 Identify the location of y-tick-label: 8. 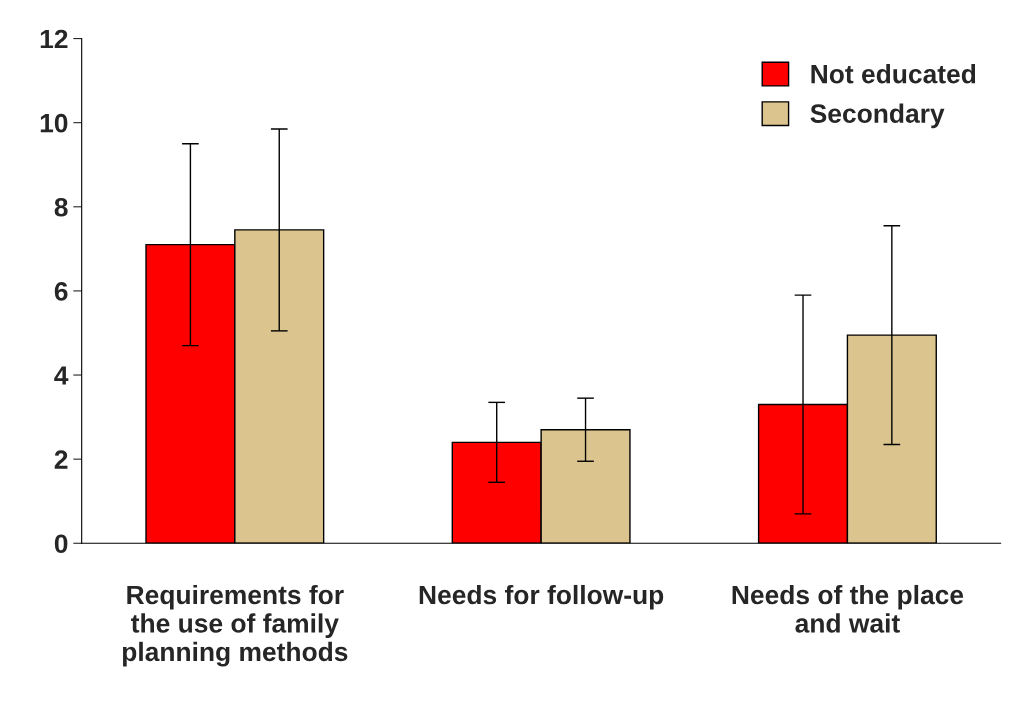
(61, 207).